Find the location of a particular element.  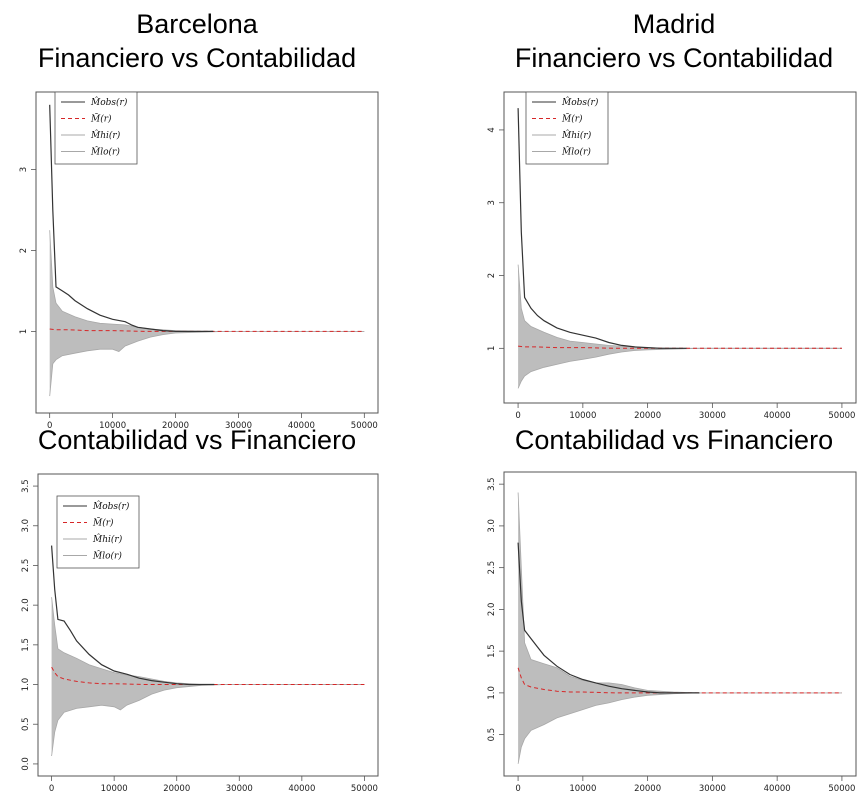

madrid-city-title: Madrid is located at coordinates (674, 24).